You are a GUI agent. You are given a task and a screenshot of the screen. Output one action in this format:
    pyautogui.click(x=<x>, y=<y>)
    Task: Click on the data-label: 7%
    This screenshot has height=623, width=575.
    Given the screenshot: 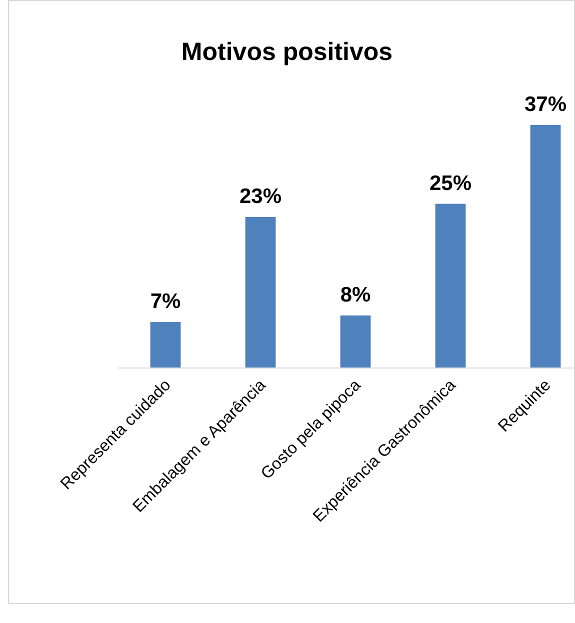 What is the action you would take?
    pyautogui.click(x=165, y=302)
    